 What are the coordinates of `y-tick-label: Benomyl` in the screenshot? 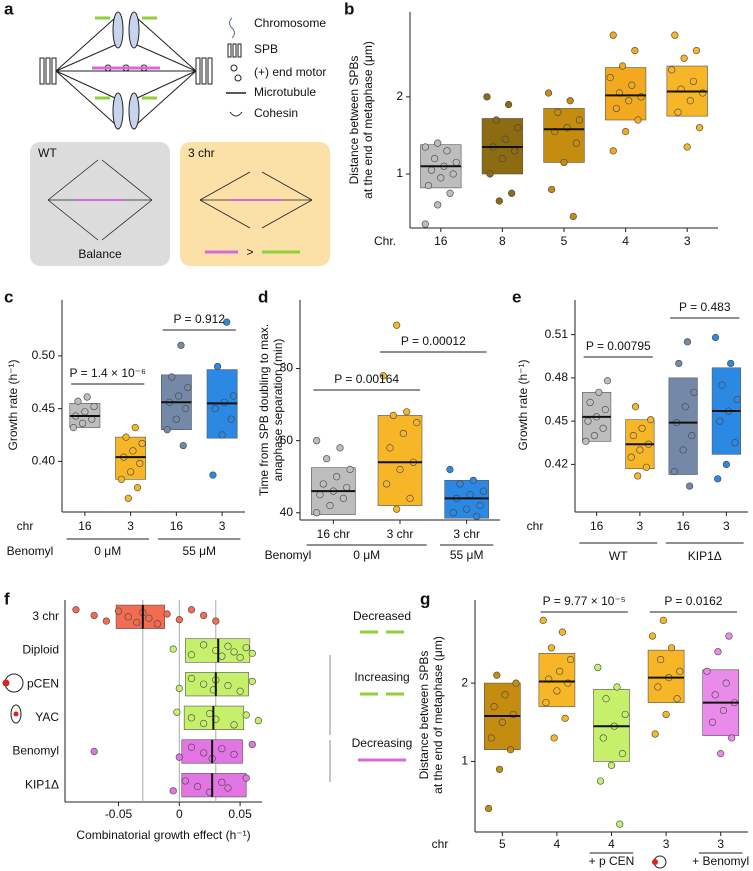 It's located at (35, 751).